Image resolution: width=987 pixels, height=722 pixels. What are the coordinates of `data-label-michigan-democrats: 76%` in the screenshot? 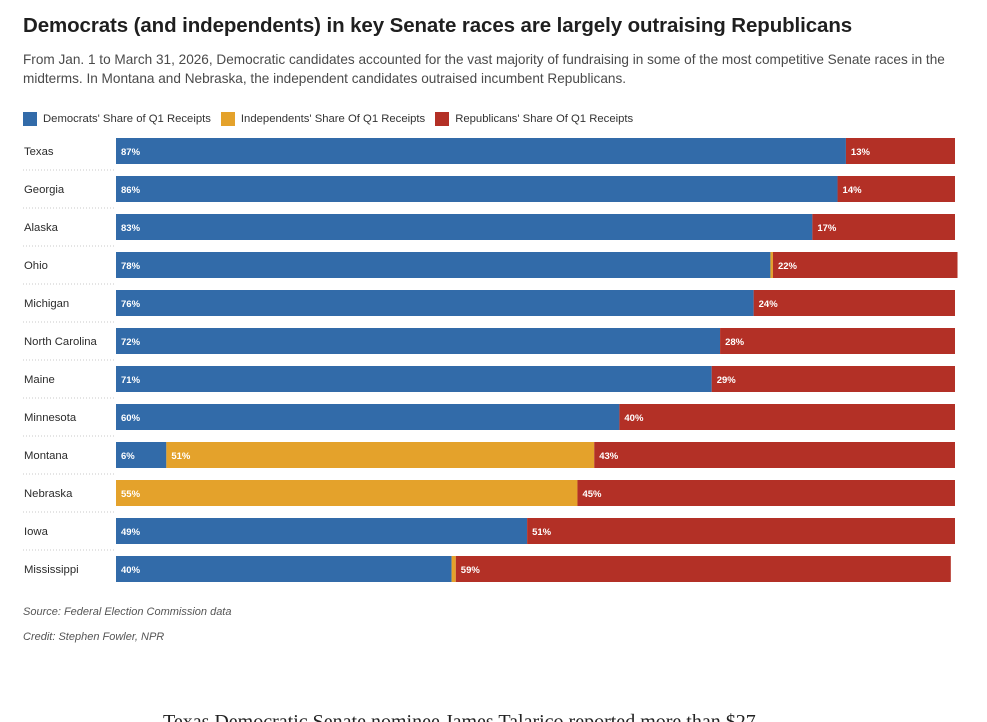 It's located at (131, 304).